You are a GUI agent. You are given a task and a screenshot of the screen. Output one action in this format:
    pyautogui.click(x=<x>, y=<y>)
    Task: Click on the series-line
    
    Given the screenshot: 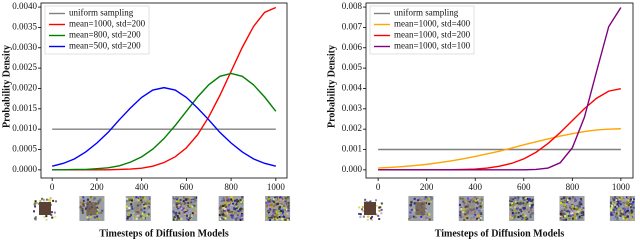 What is the action you would take?
    pyautogui.click(x=164, y=126)
    